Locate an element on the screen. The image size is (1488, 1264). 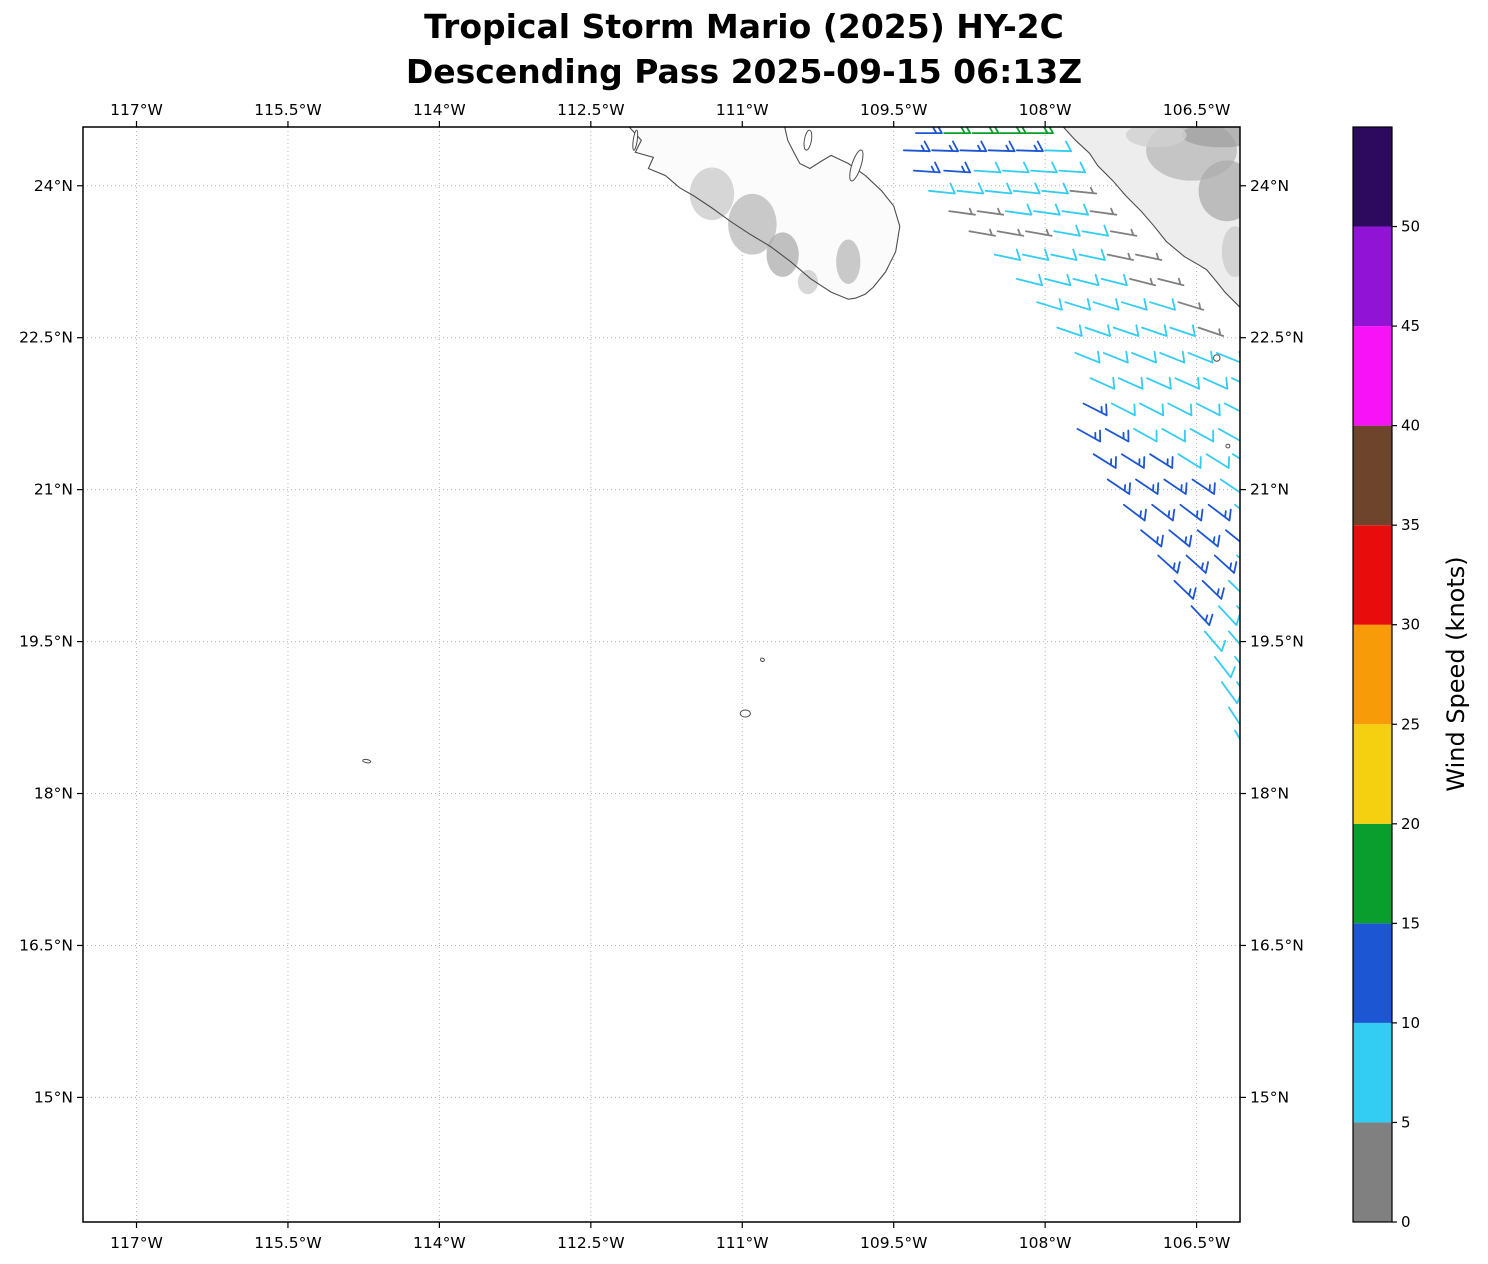
lon-tick-label-bottom: 115.5°W is located at coordinates (287, 1243).